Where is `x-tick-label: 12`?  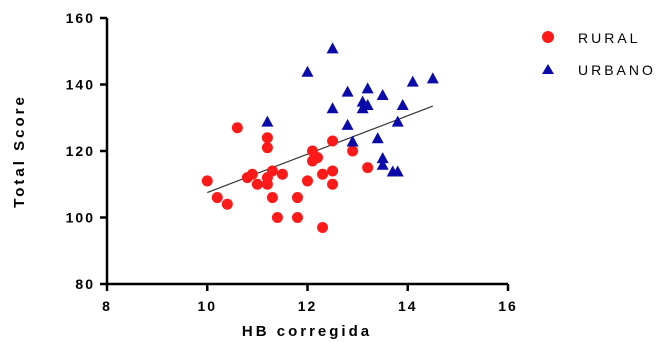 x-tick-label: 12 is located at coordinates (308, 306).